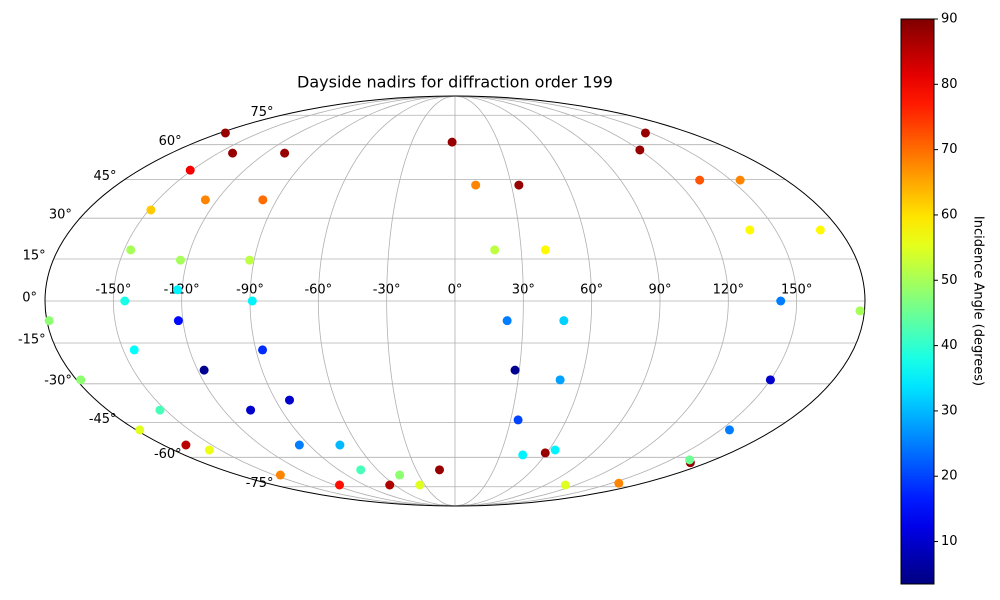  I want to click on x-tick-label: -150°, so click(113, 290).